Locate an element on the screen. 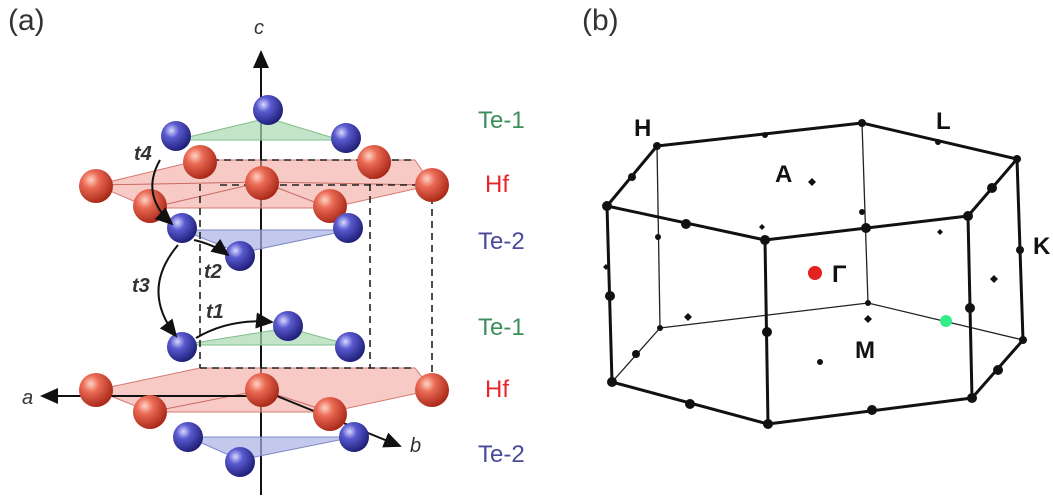 This screenshot has width=1053, height=499. layer-label-te1-lower: Te-1 is located at coordinates (501, 327).